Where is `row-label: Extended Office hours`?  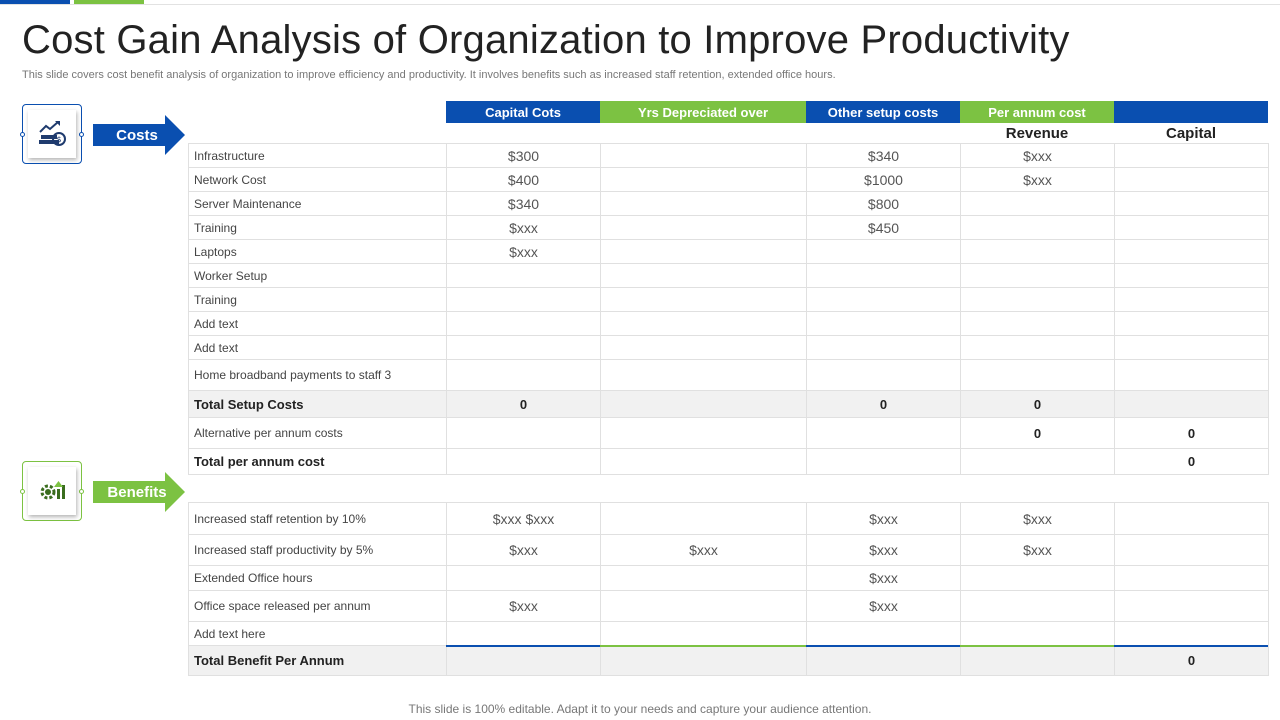
row-label: Extended Office hours is located at coordinates (317, 578).